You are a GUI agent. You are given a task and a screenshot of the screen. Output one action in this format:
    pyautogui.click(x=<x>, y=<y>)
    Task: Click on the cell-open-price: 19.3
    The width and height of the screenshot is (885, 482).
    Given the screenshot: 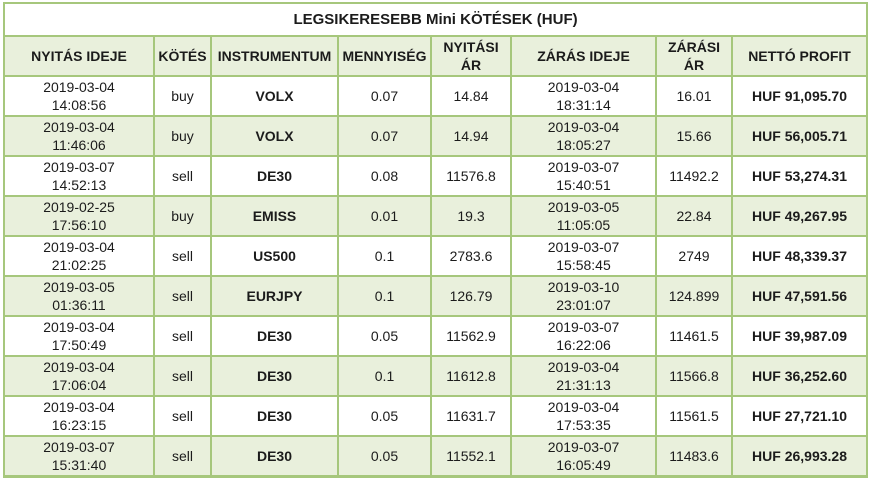 What is the action you would take?
    pyautogui.click(x=471, y=216)
    